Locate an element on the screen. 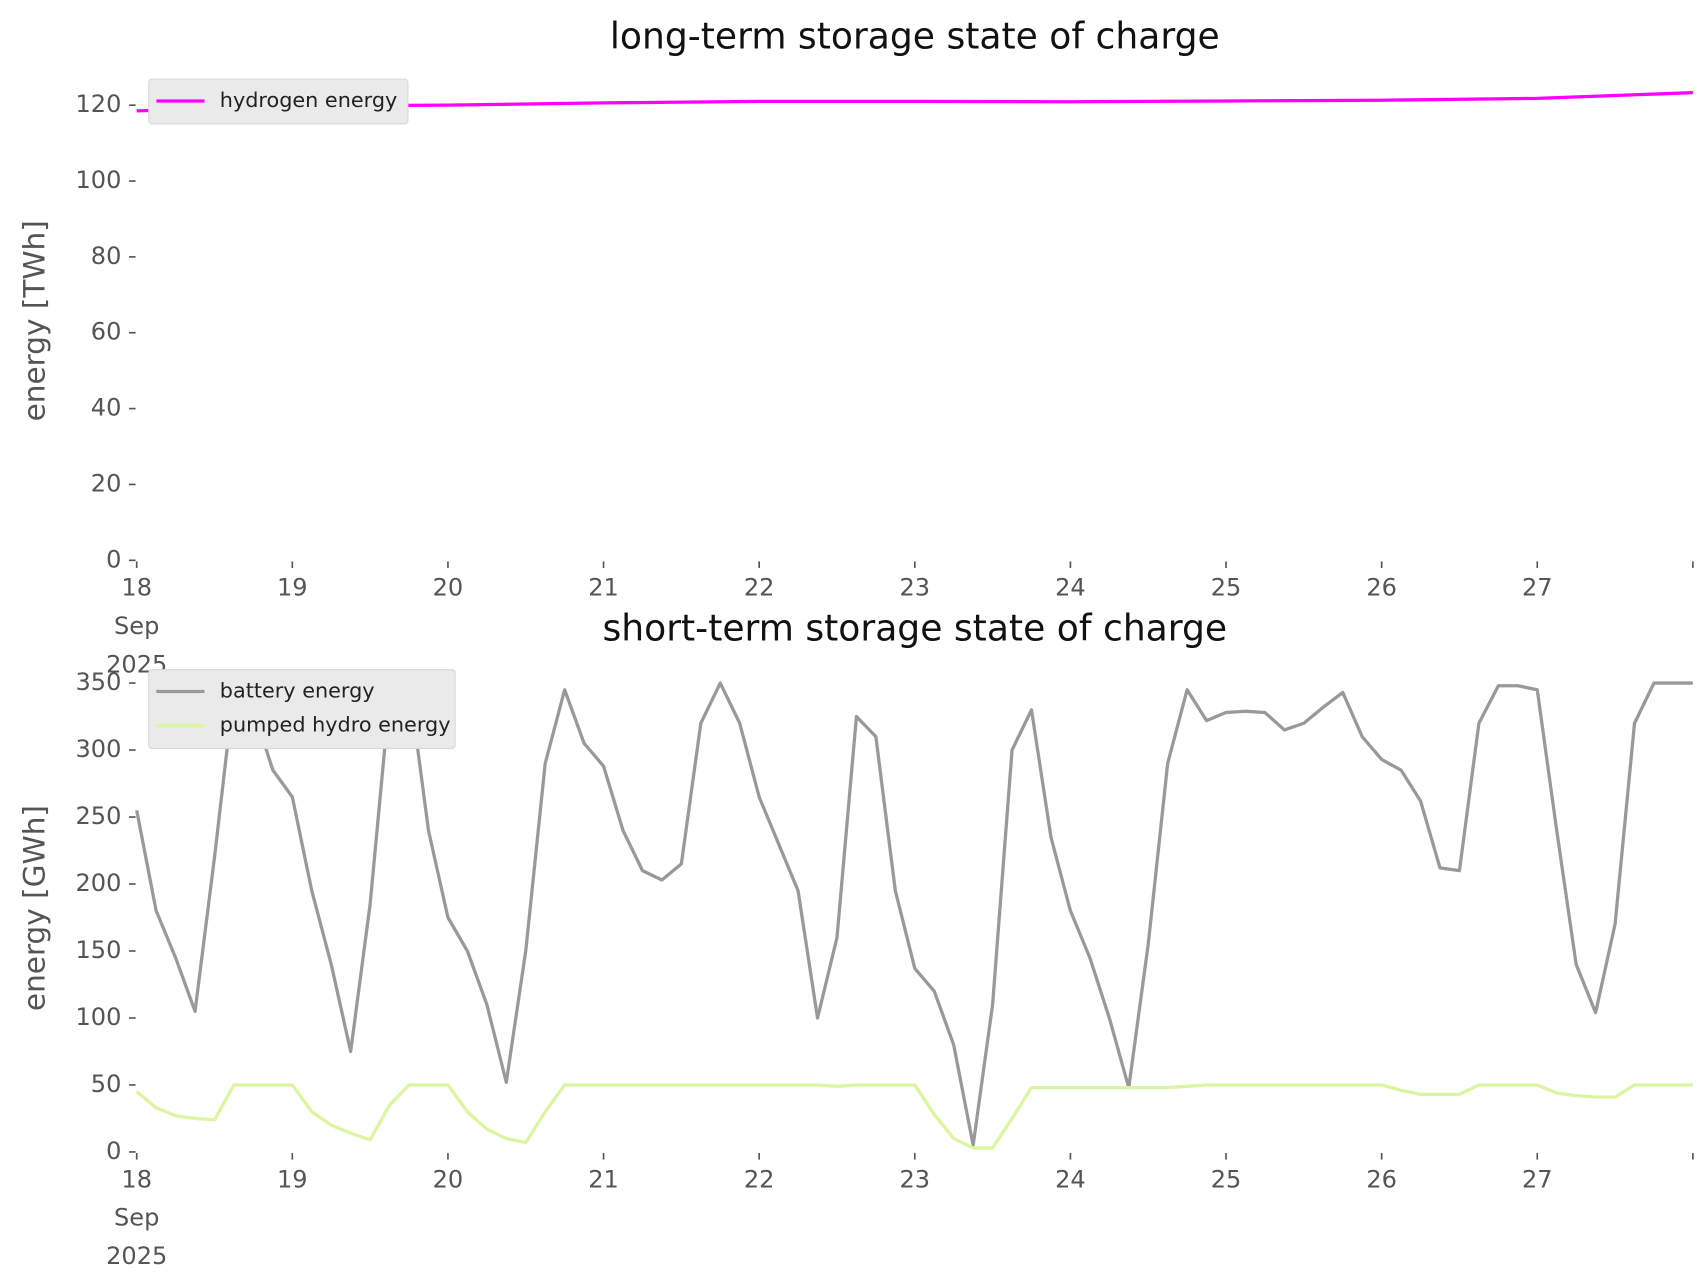  y-tick-label: 350 is located at coordinates (98, 682).